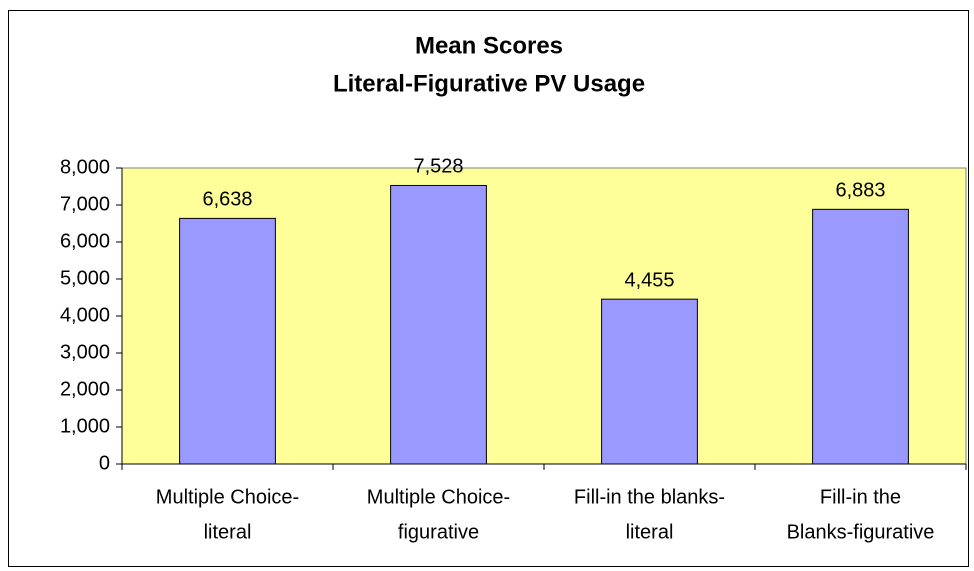 This screenshot has width=974, height=571. Describe the element at coordinates (85, 352) in the screenshot. I see `y-tick-label: 3,000` at that location.